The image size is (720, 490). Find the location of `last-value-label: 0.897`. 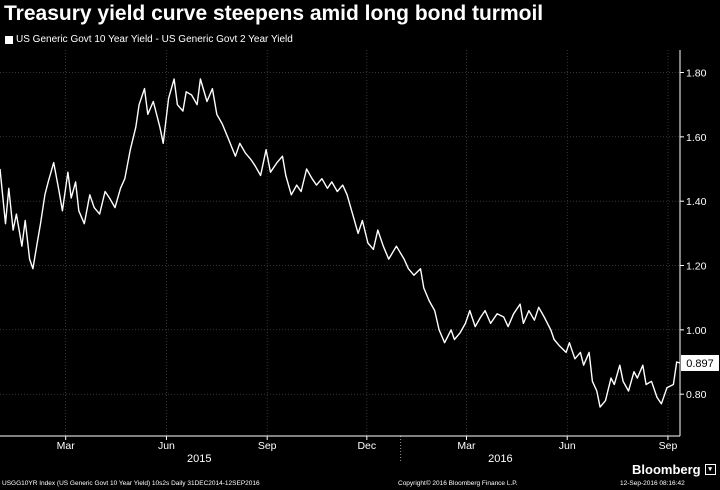

last-value-label: 0.897 is located at coordinates (700, 364).